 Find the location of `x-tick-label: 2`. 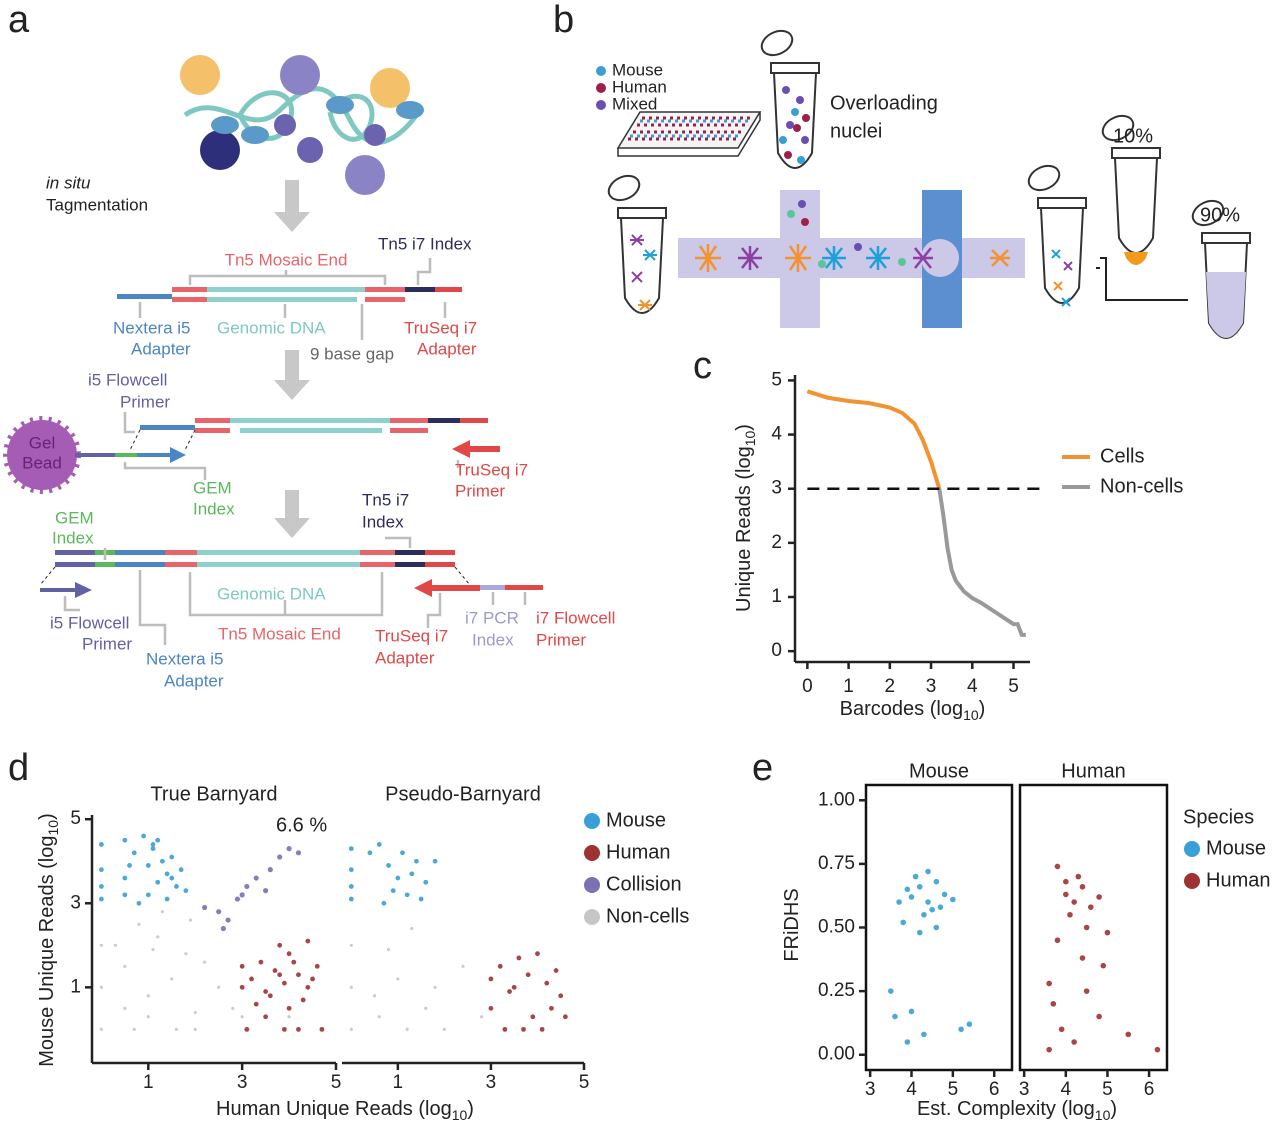

x-tick-label: 2 is located at coordinates (890, 686).